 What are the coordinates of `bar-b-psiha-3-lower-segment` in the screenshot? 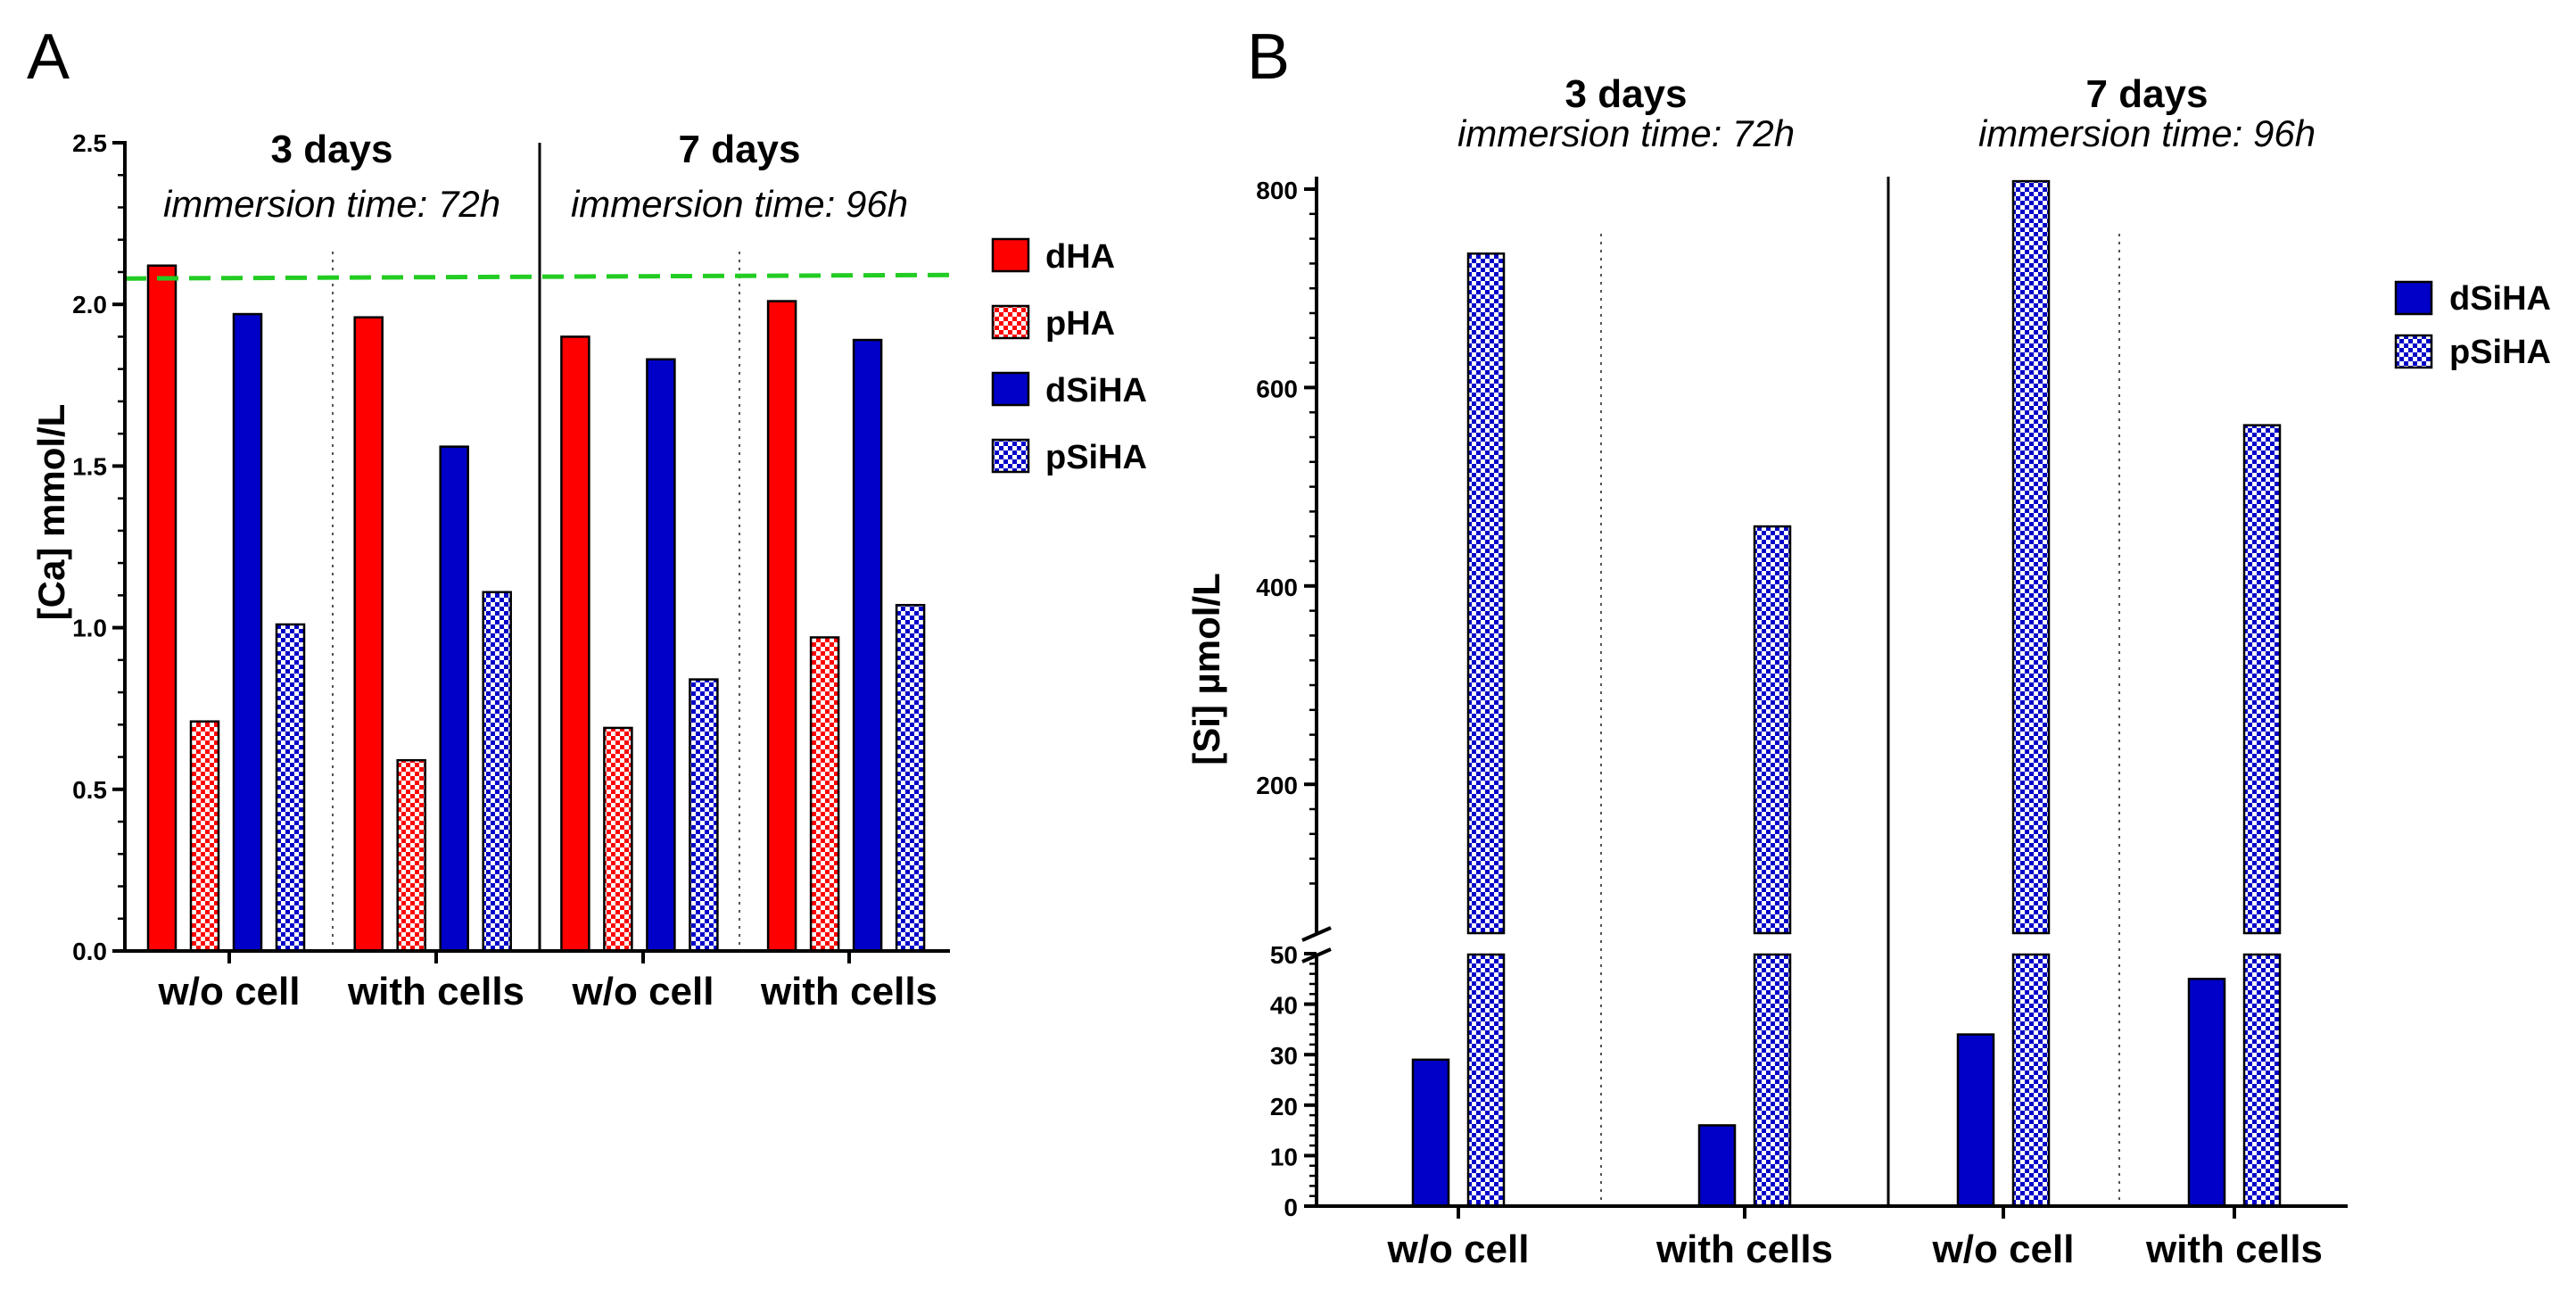 It's located at (2031, 1080).